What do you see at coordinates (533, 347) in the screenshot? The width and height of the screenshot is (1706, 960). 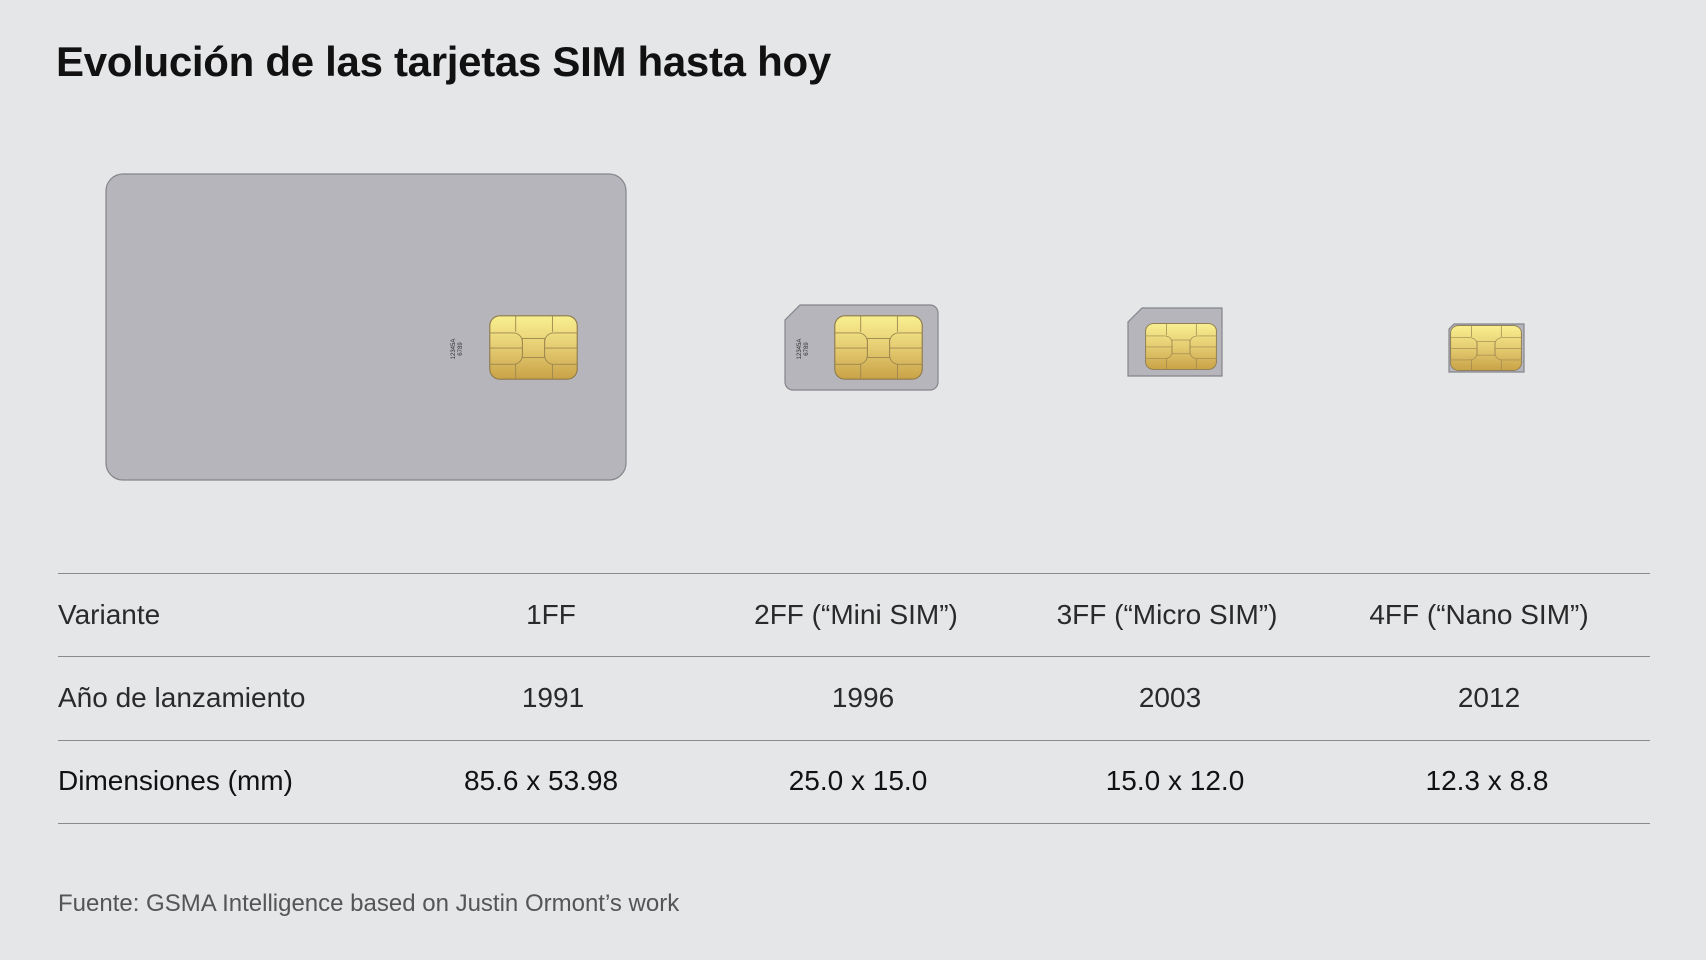 I see `chip-icon-1ff` at bounding box center [533, 347].